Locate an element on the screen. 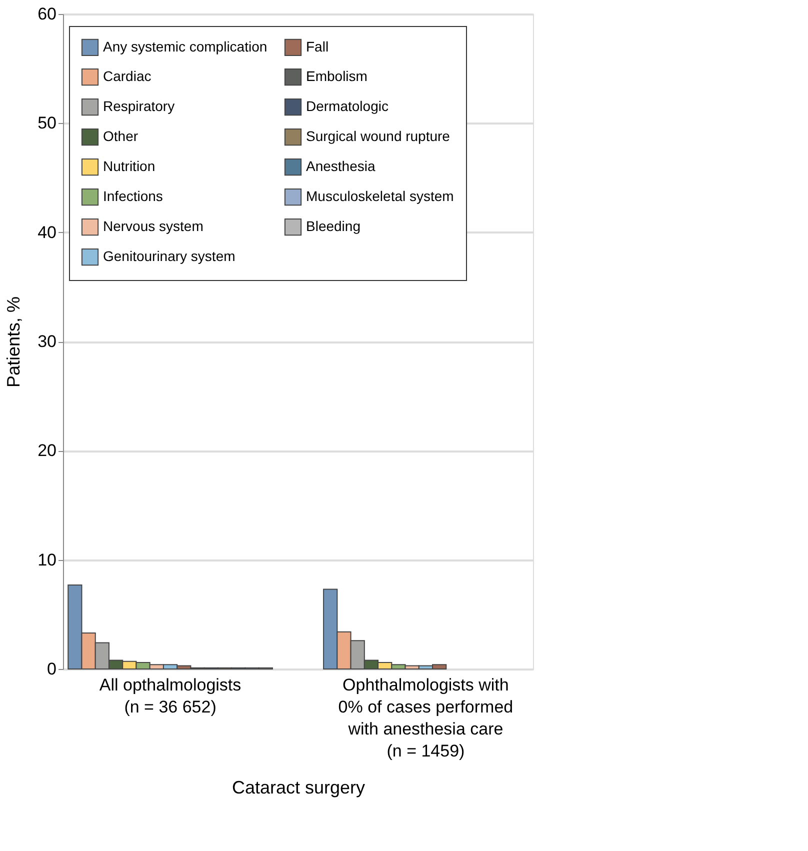 This screenshot has width=808, height=851. x-axis-title: Cataract surgery is located at coordinates (299, 788).